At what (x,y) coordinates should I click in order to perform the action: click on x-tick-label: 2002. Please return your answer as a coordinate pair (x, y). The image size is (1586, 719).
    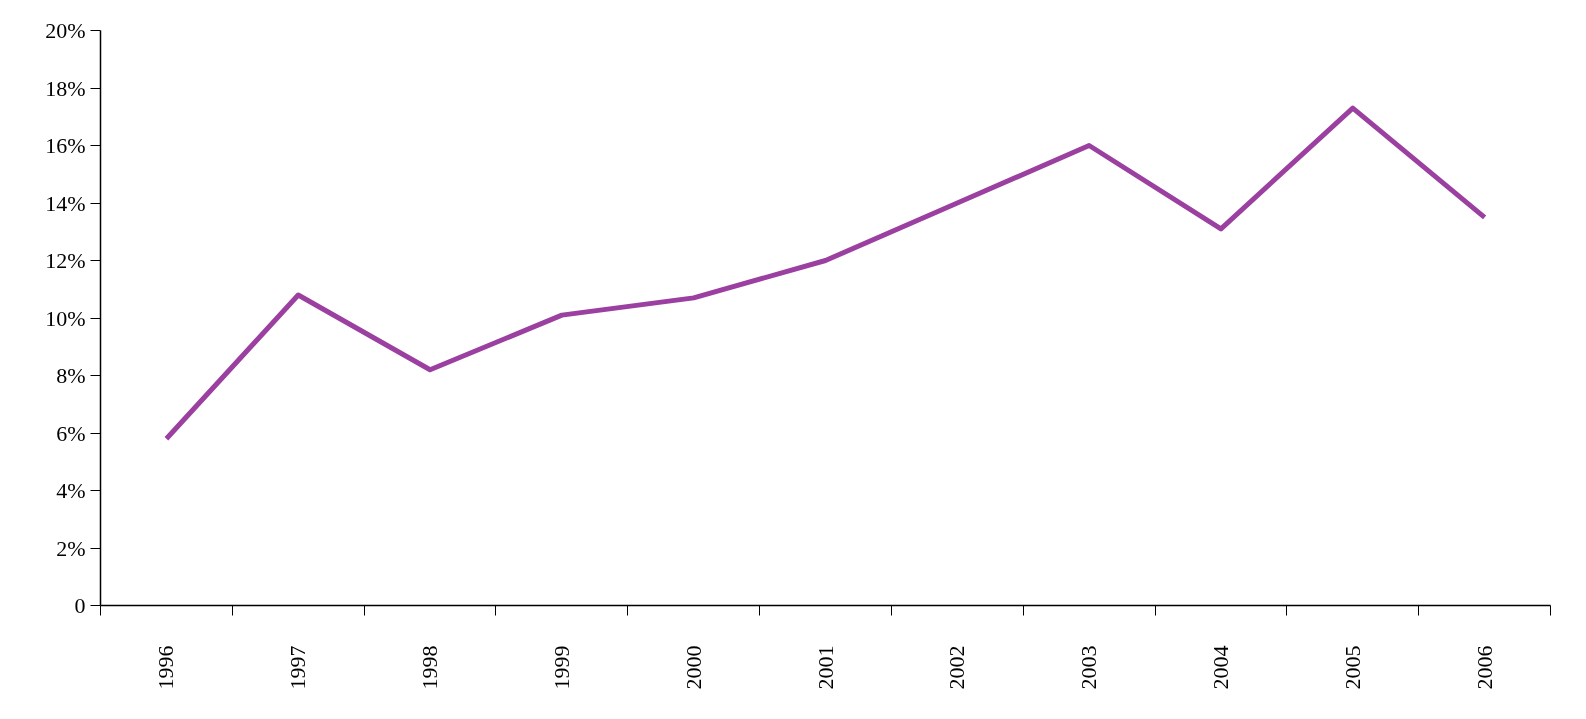
    Looking at the image, I should click on (957, 667).